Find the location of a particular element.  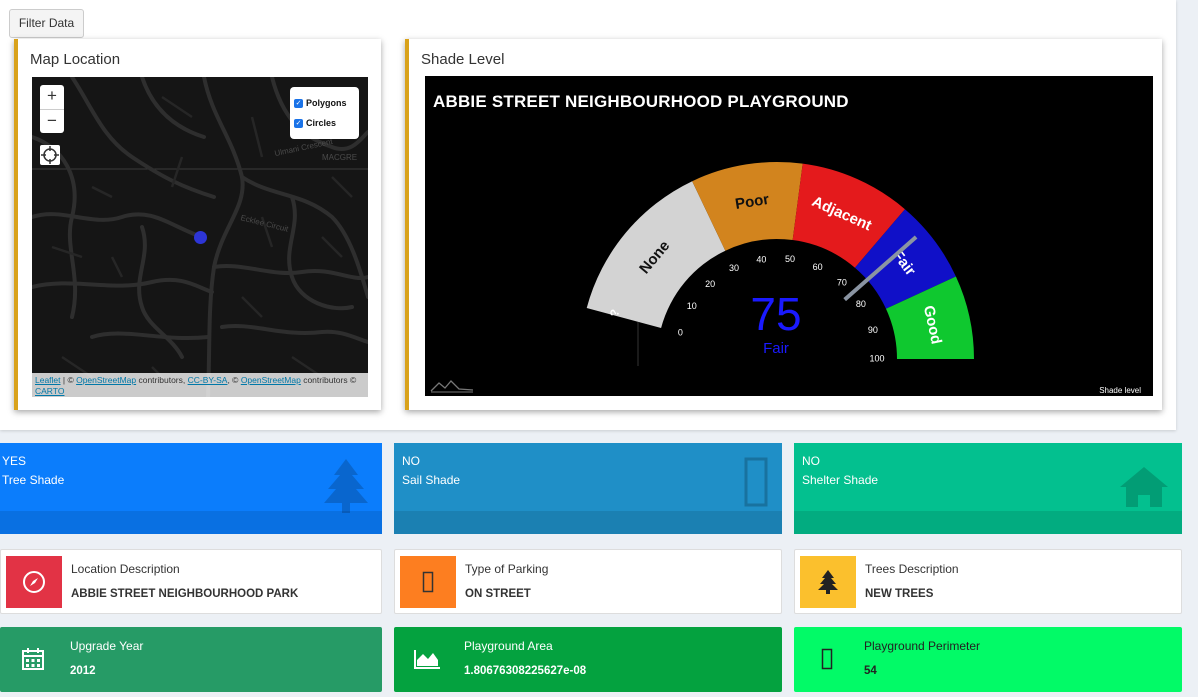

location-description-value: ABBIE STREET NEIGHBOURHOOD PARK is located at coordinates (185, 594).